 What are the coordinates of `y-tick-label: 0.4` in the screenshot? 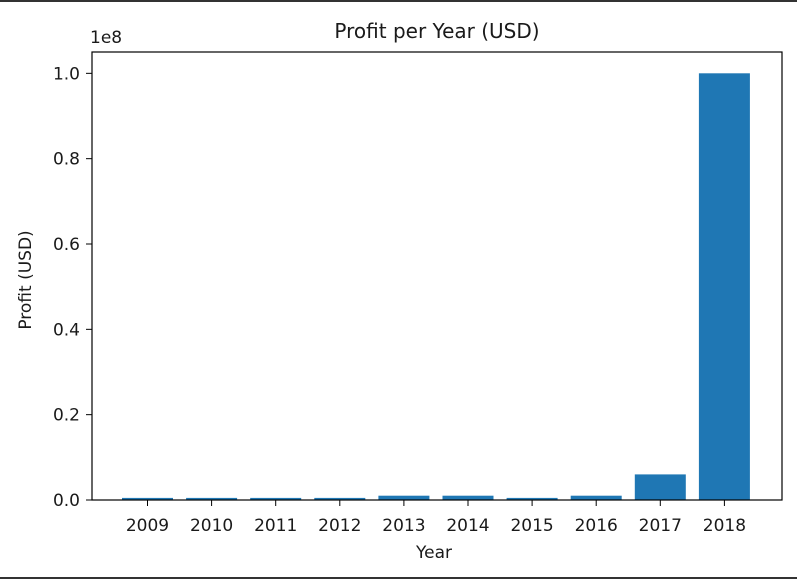 It's located at (66, 330).